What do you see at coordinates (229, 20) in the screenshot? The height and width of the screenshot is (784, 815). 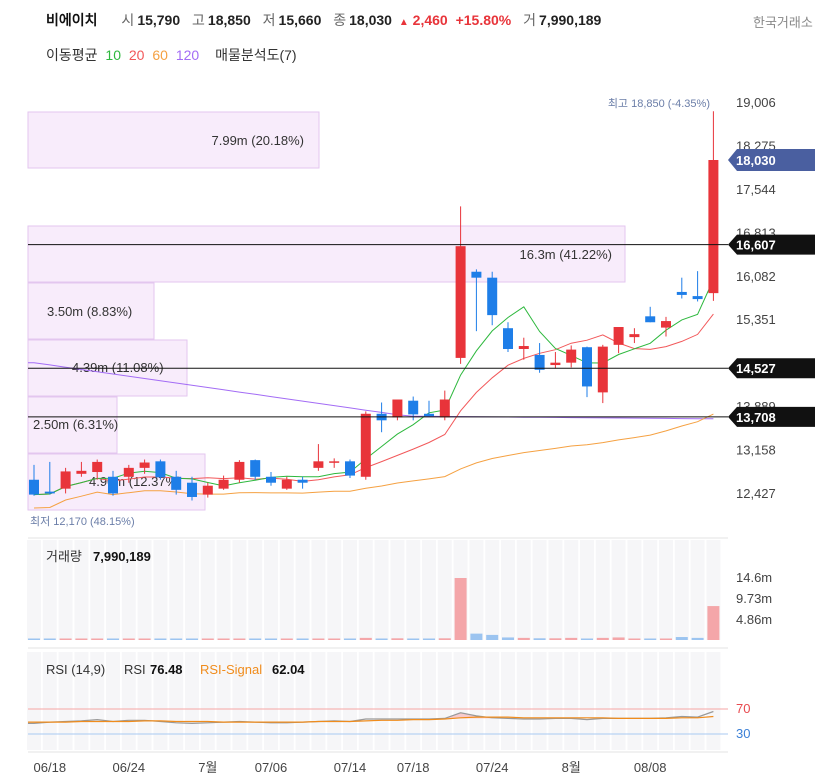 I see `high-value: 18,850` at bounding box center [229, 20].